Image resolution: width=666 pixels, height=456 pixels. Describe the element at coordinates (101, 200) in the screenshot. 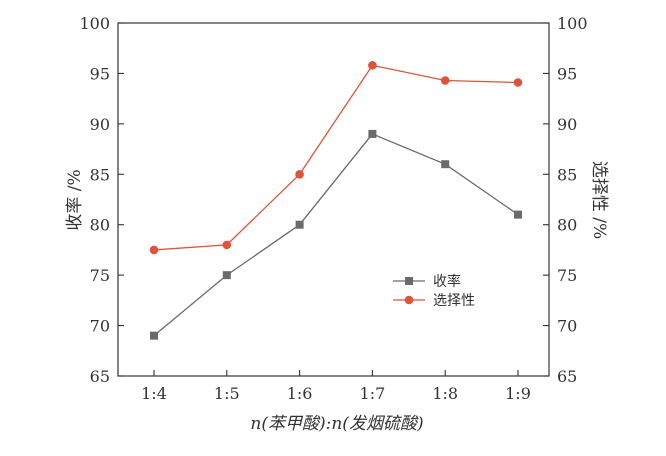

I see `y-left-axis: 65 70 75 80 85 90 95 100` at that location.